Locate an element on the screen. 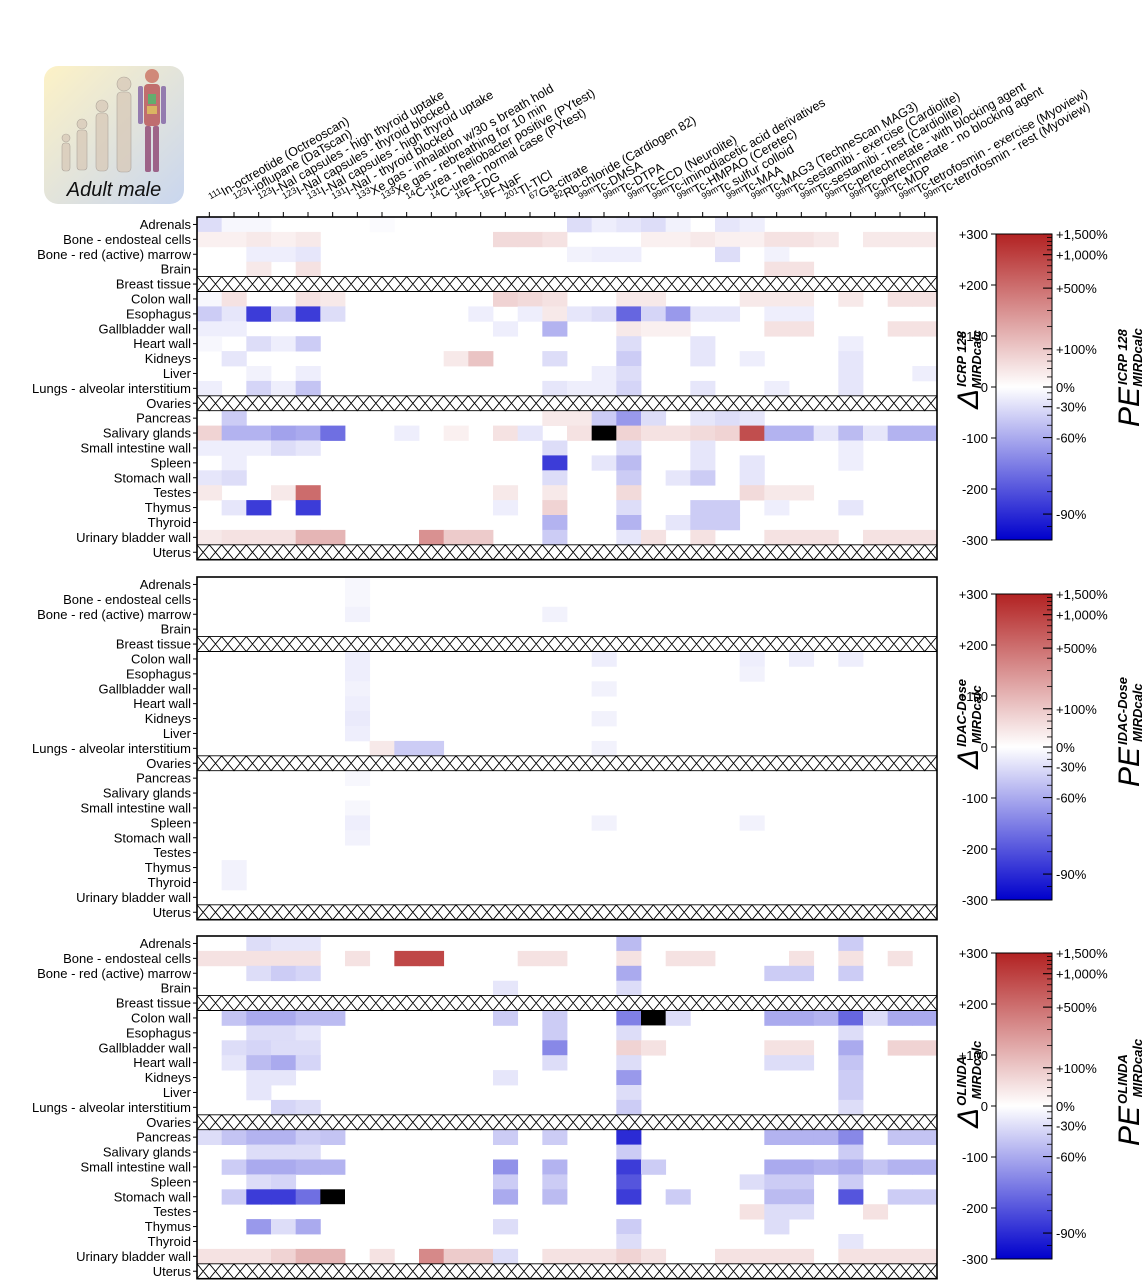  row-label: Small intestine wall is located at coordinates (135, 1166).